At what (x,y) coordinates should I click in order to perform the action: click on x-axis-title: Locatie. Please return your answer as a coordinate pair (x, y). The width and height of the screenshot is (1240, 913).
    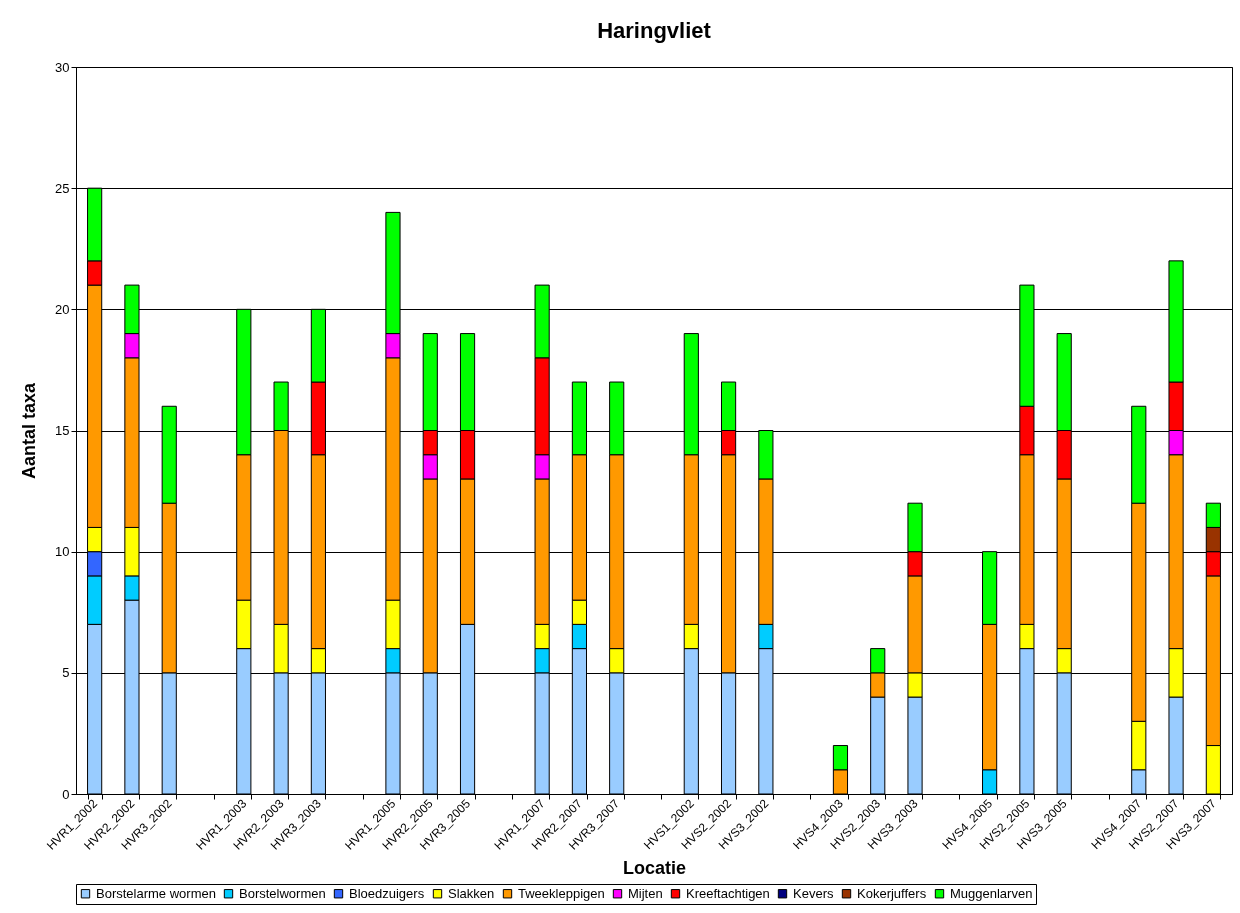
    Looking at the image, I should click on (654, 867).